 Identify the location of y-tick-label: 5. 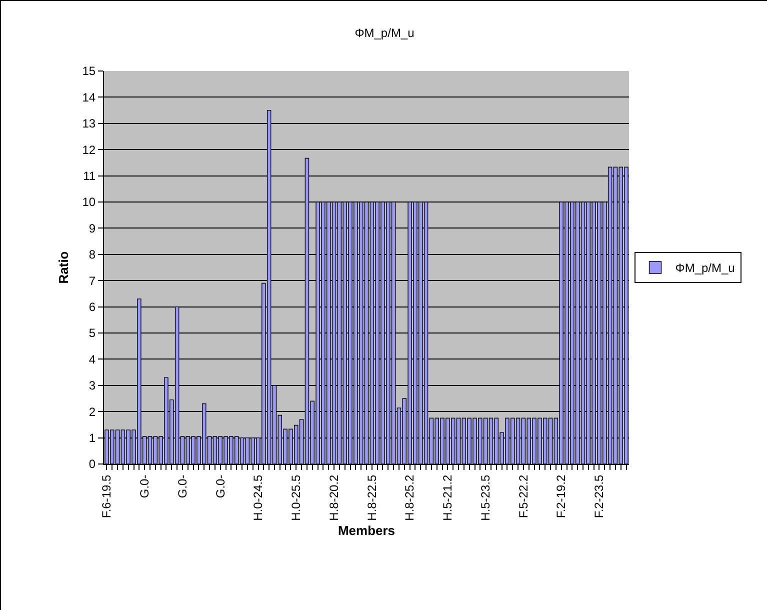
(92, 333).